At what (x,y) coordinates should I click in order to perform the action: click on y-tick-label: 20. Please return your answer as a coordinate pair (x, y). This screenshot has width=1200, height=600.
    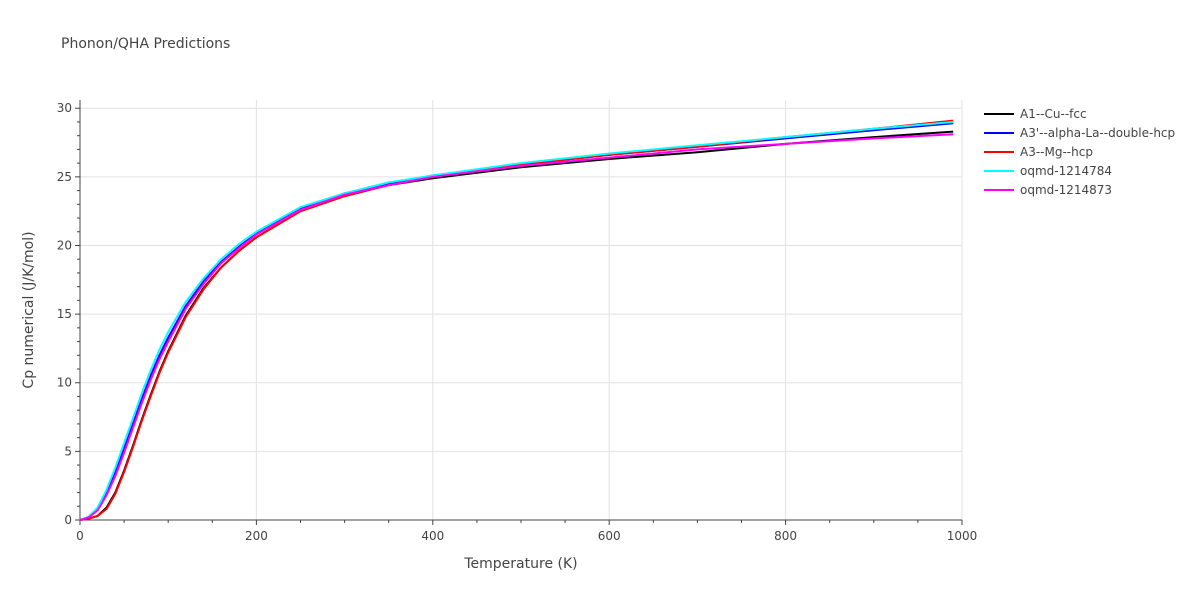
    Looking at the image, I should click on (64, 245).